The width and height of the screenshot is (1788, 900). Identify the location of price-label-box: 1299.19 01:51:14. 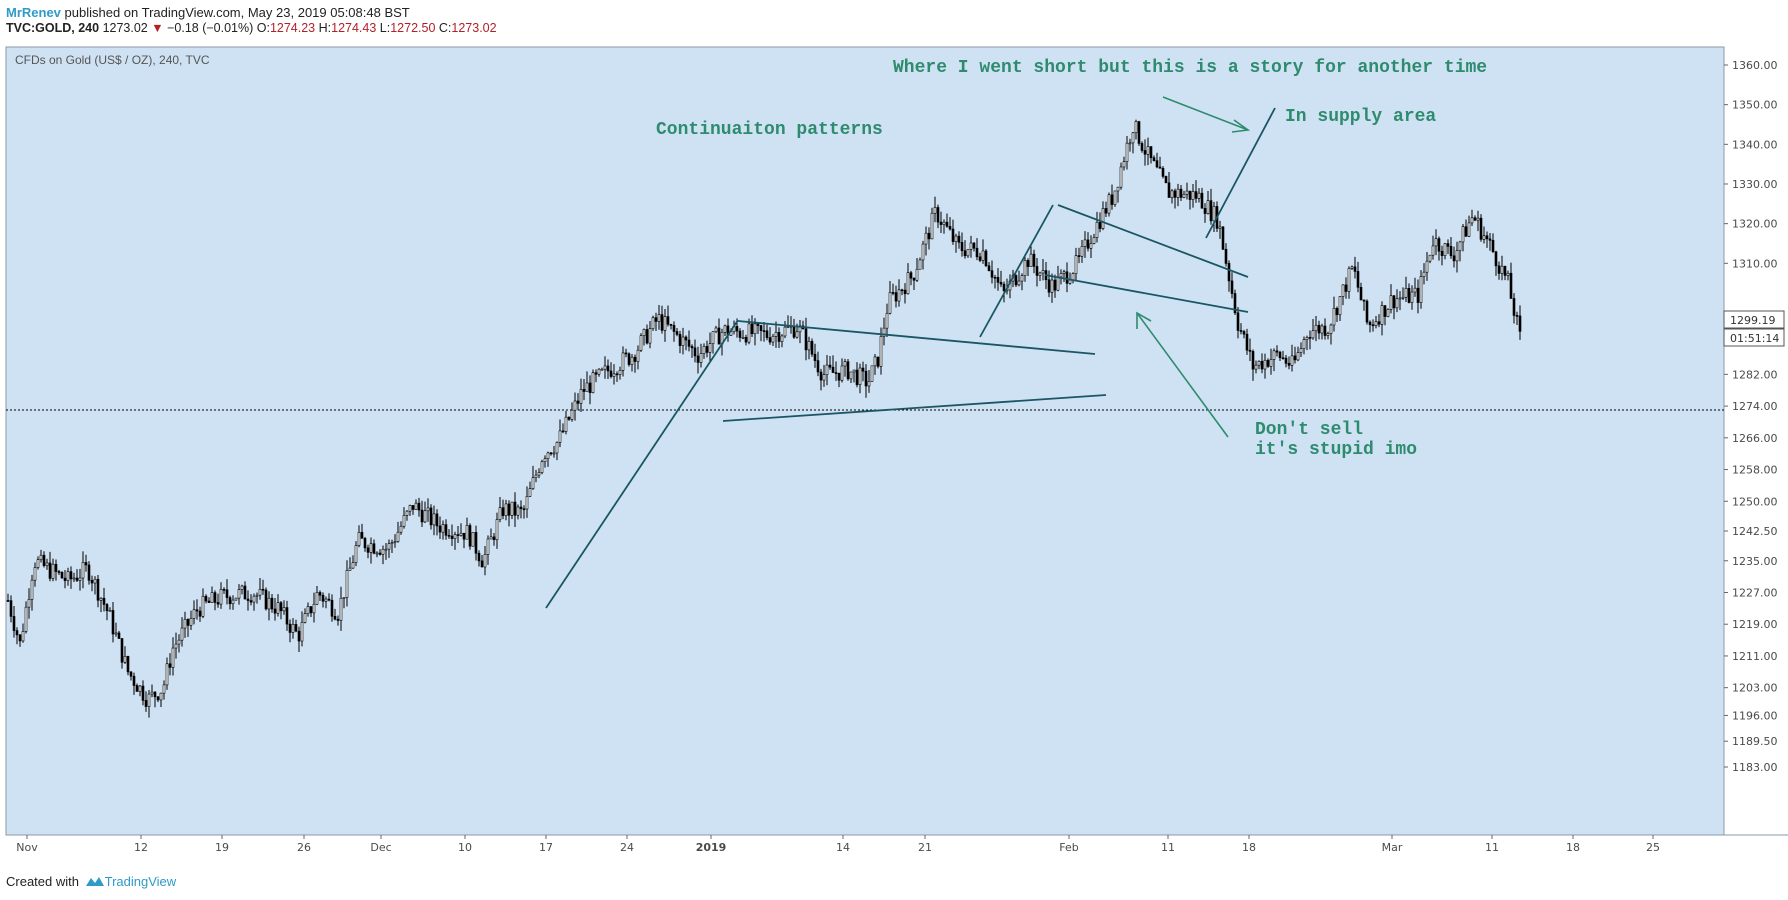
(1754, 328).